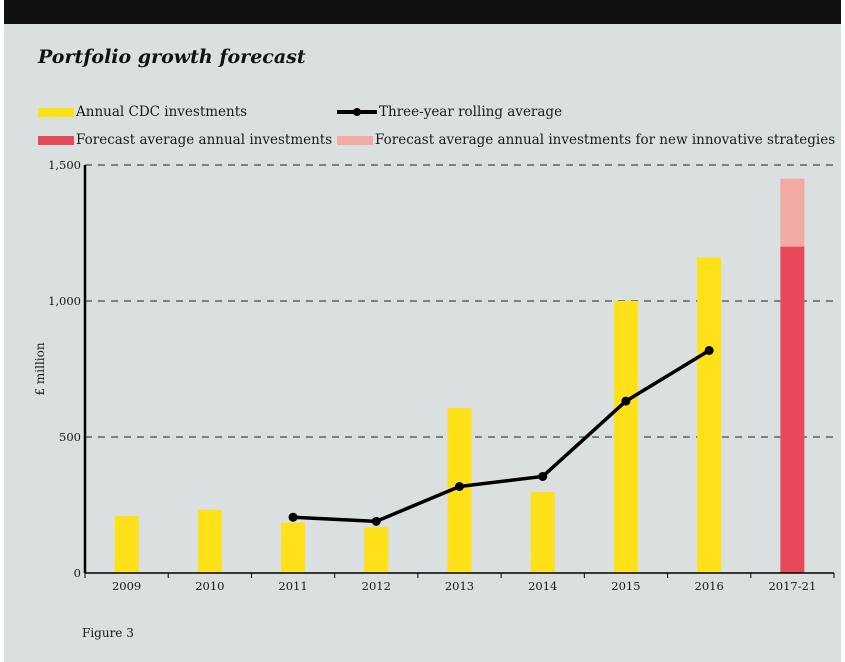  I want to click on legend-forecast-new-swatch, so click(355, 140).